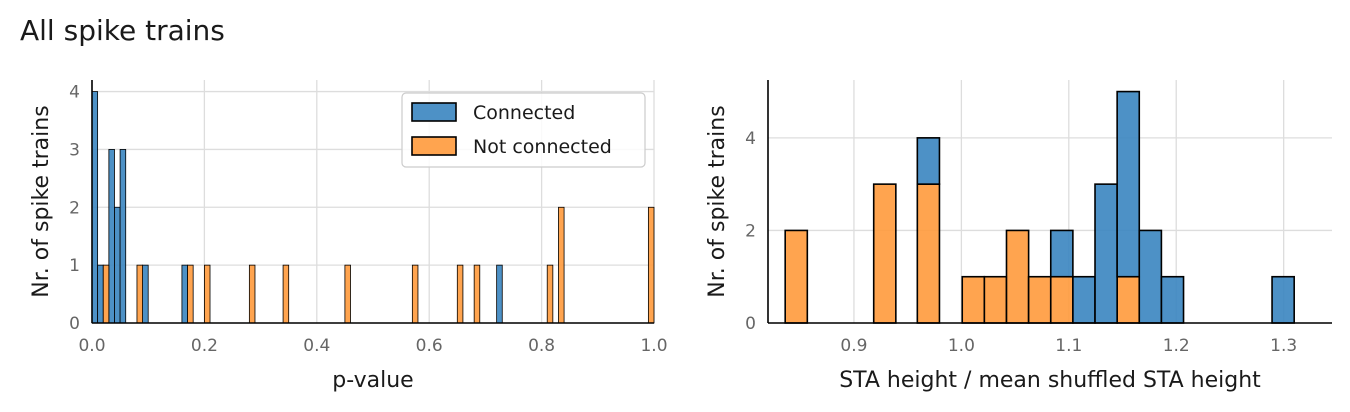 The height and width of the screenshot is (412, 1350). Describe the element at coordinates (91, 346) in the screenshot. I see `x-tick-label: 0.0` at that location.